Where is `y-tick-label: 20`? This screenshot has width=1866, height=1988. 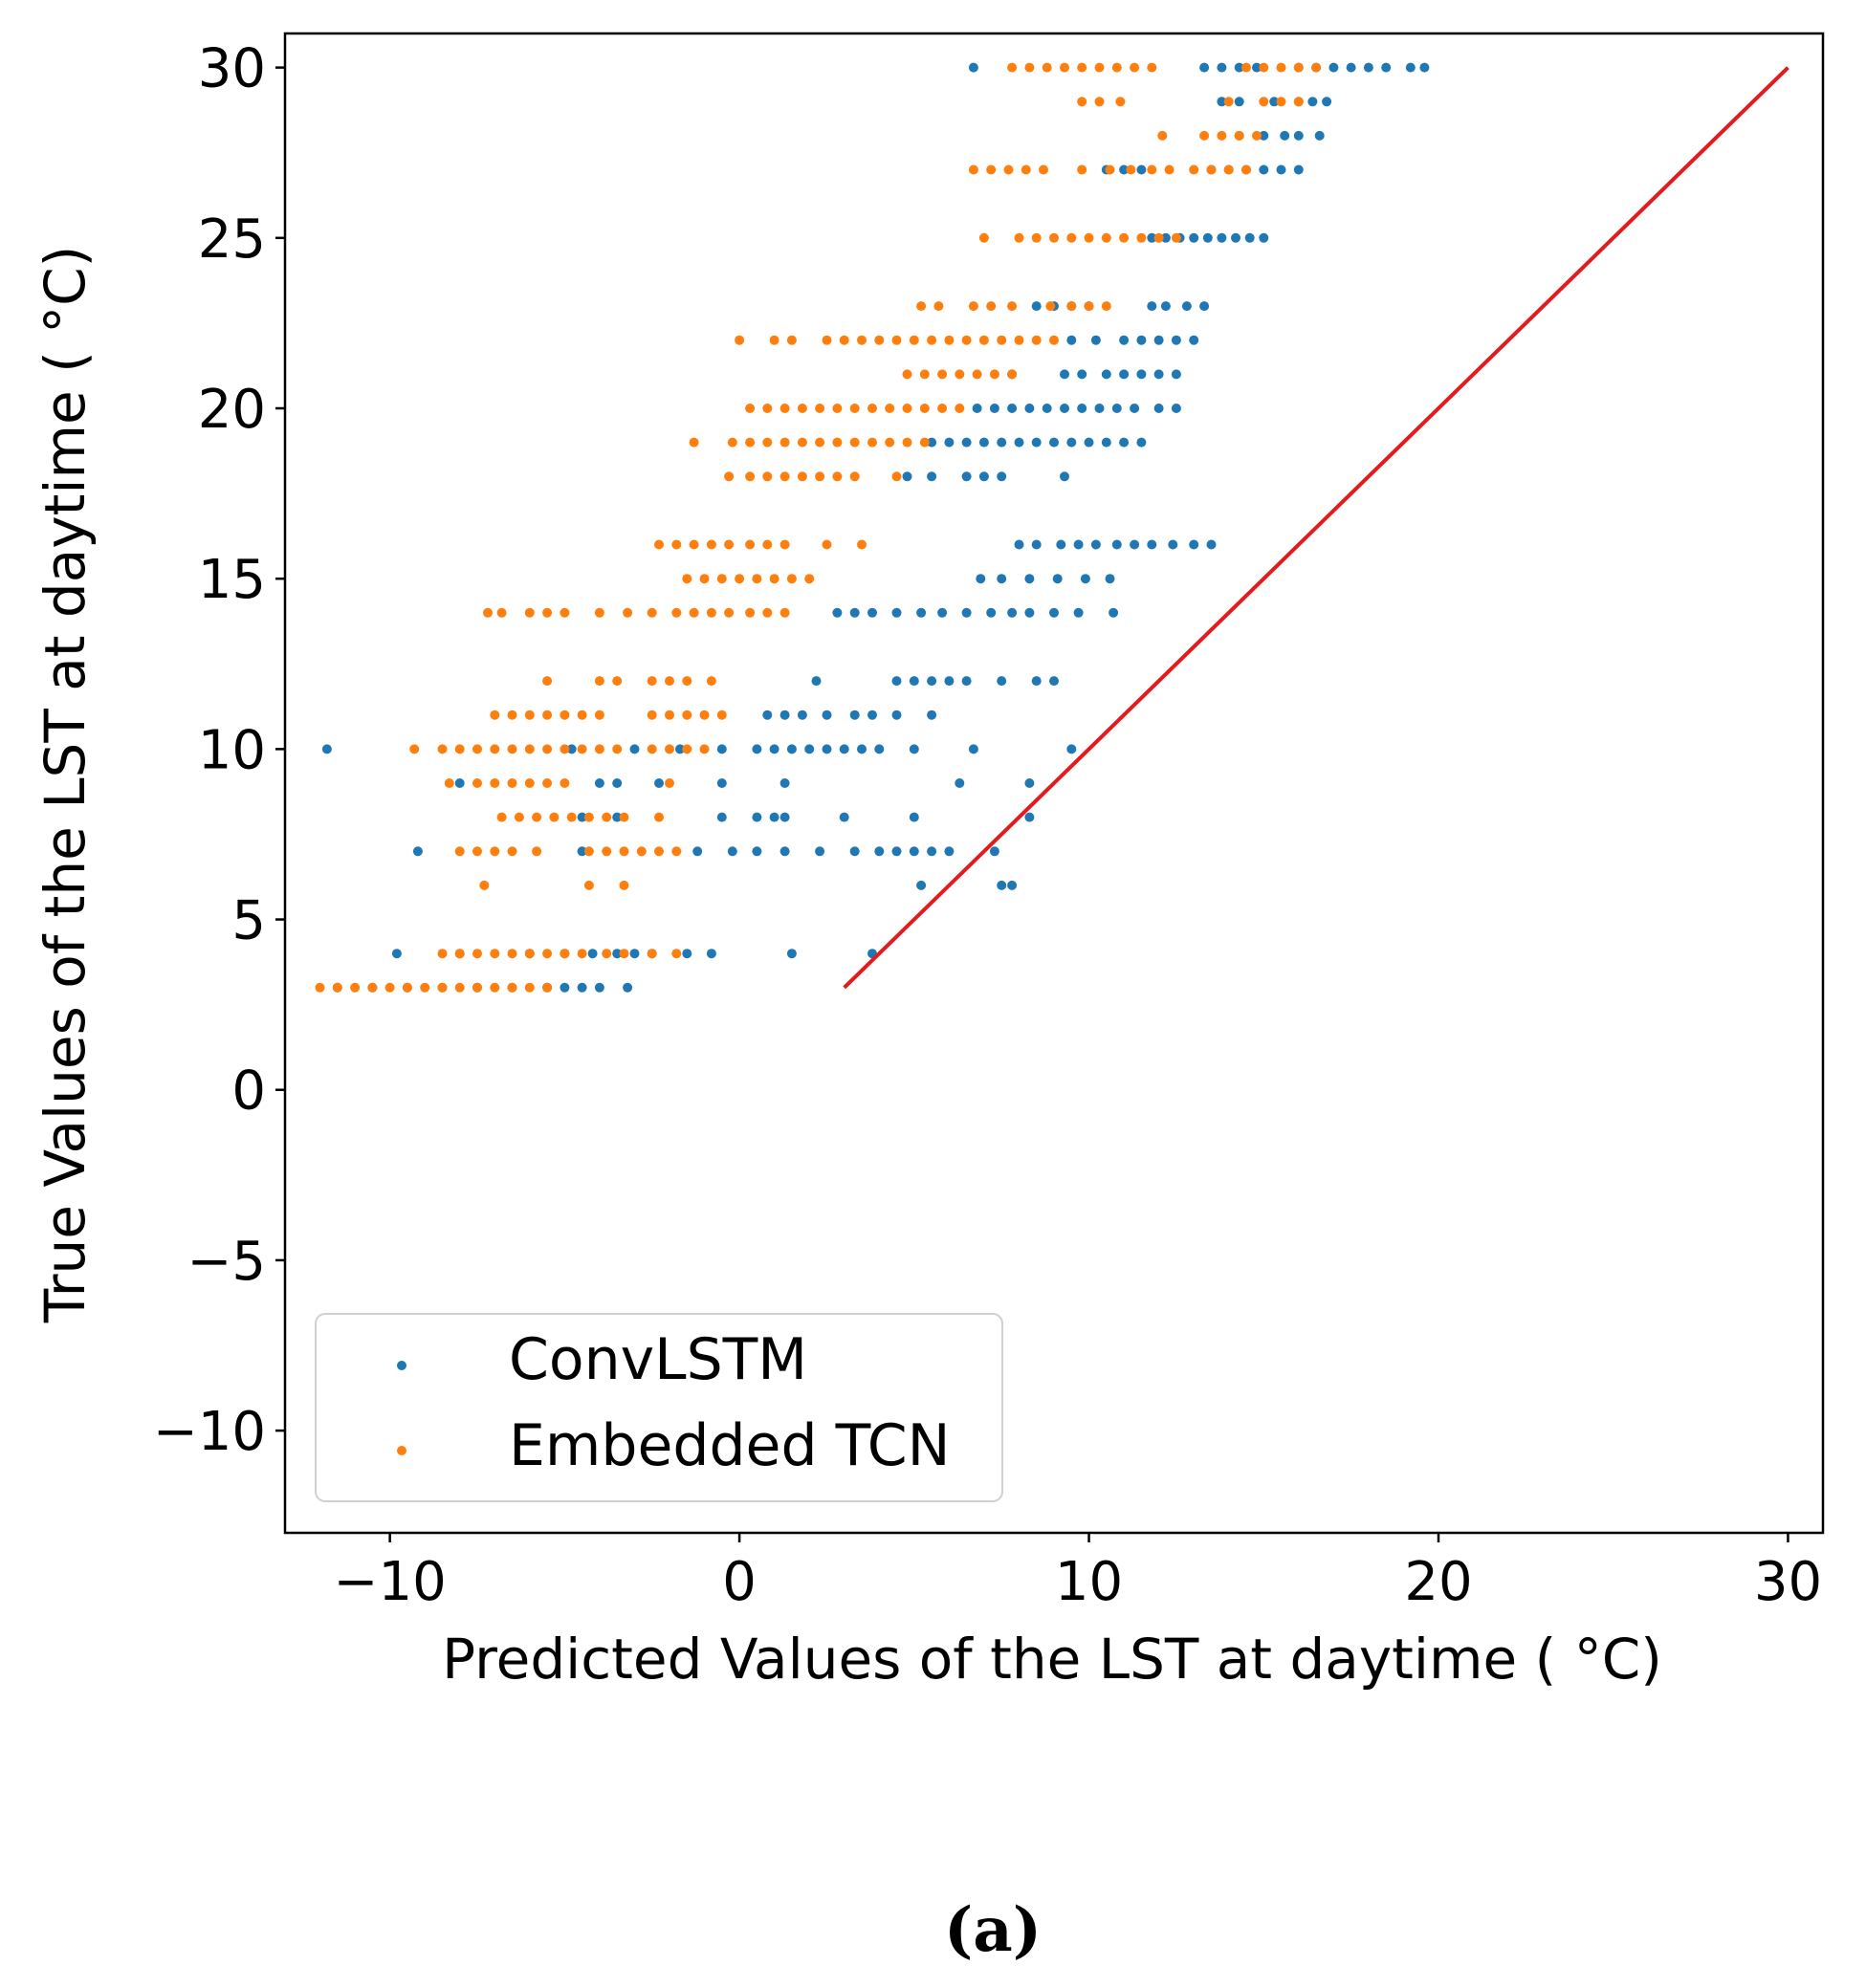 y-tick-label: 20 is located at coordinates (232, 410).